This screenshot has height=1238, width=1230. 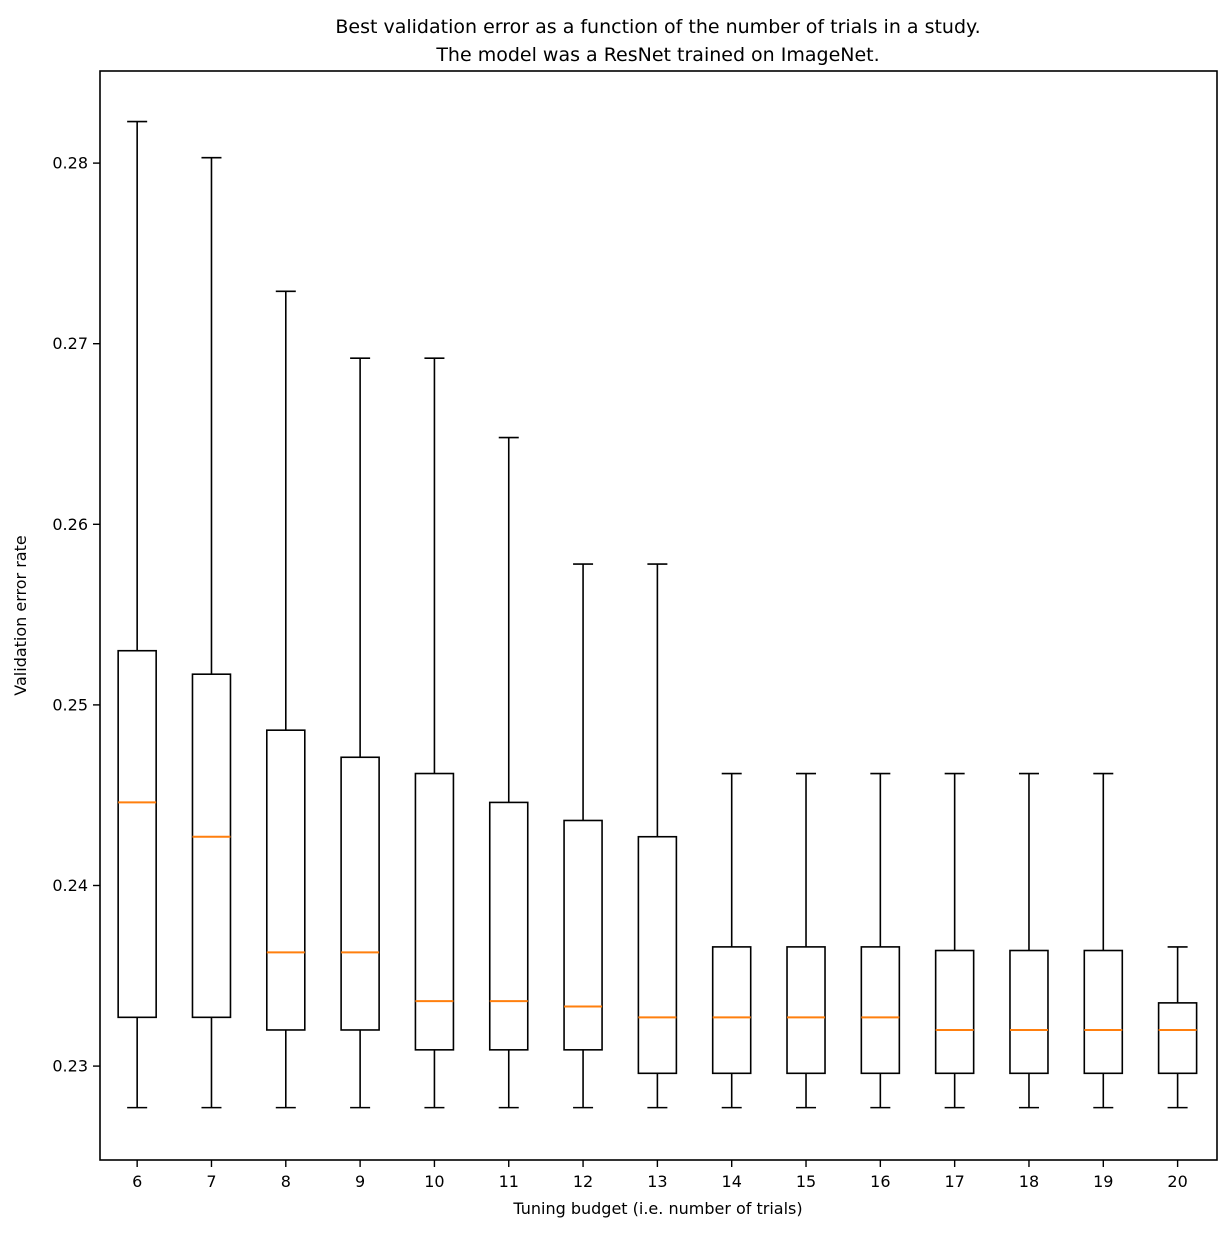 I want to click on x-tick-label: 20, so click(x=1177, y=1181).